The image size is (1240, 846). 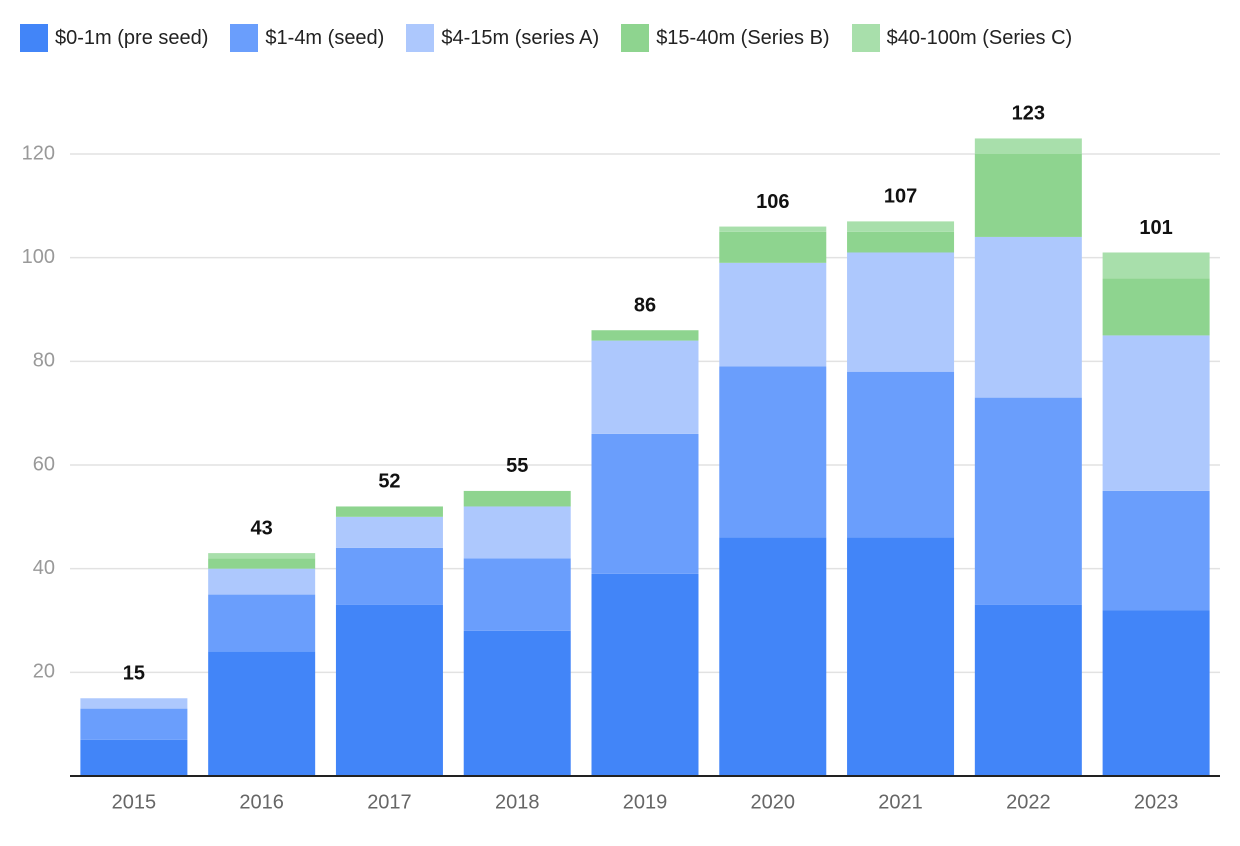 I want to click on total-label: 106, so click(x=772, y=202).